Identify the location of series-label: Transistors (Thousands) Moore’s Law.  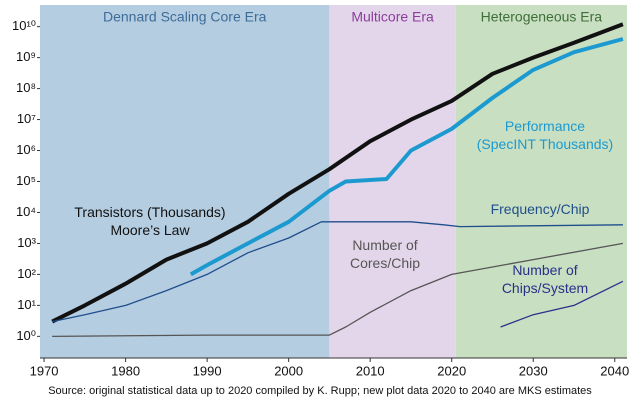
(149, 221).